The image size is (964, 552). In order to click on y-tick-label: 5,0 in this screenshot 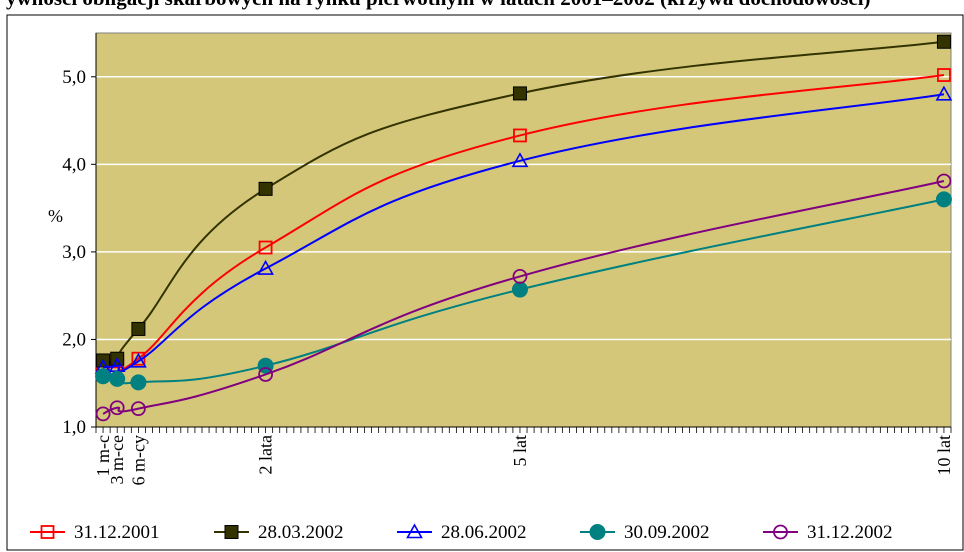, I will do `click(74, 77)`.